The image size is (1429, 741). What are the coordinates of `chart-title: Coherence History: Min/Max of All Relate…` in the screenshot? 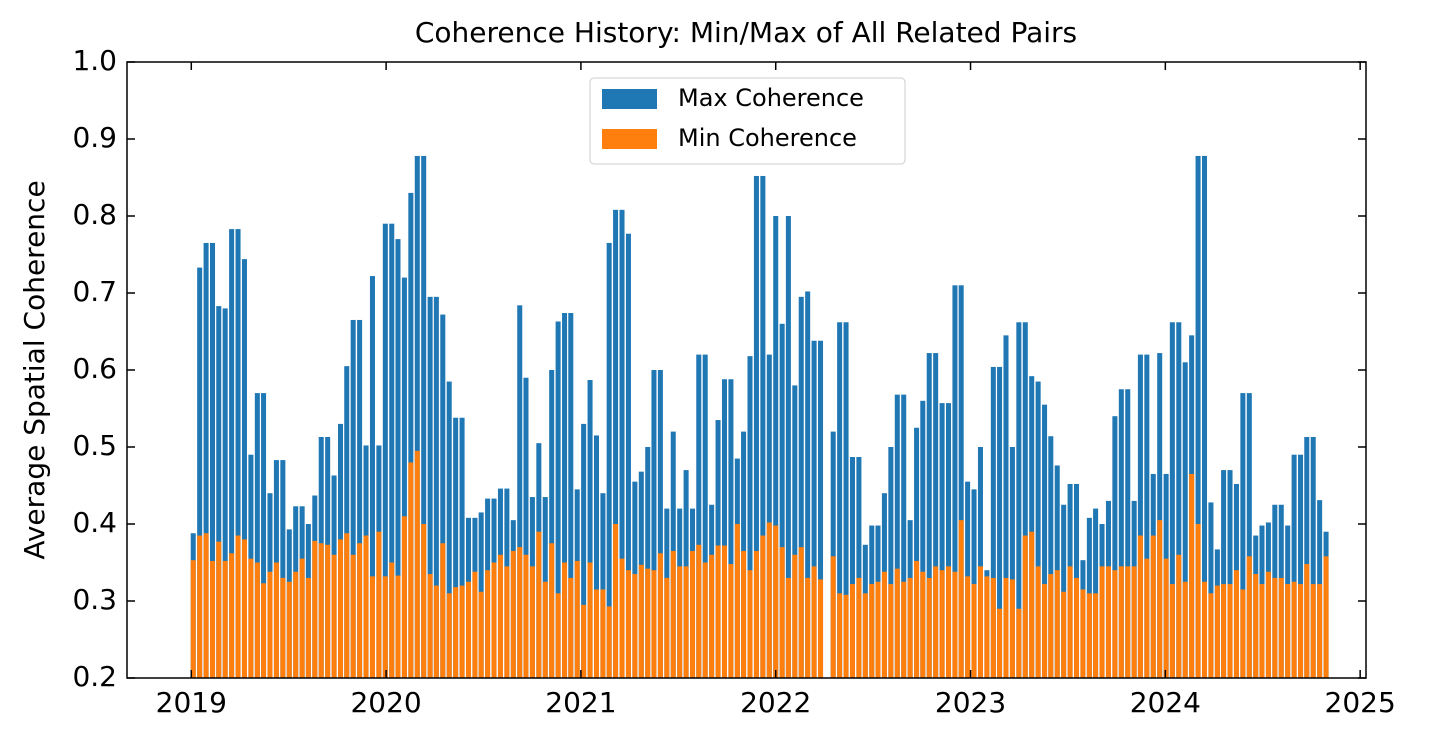 It's located at (746, 32).